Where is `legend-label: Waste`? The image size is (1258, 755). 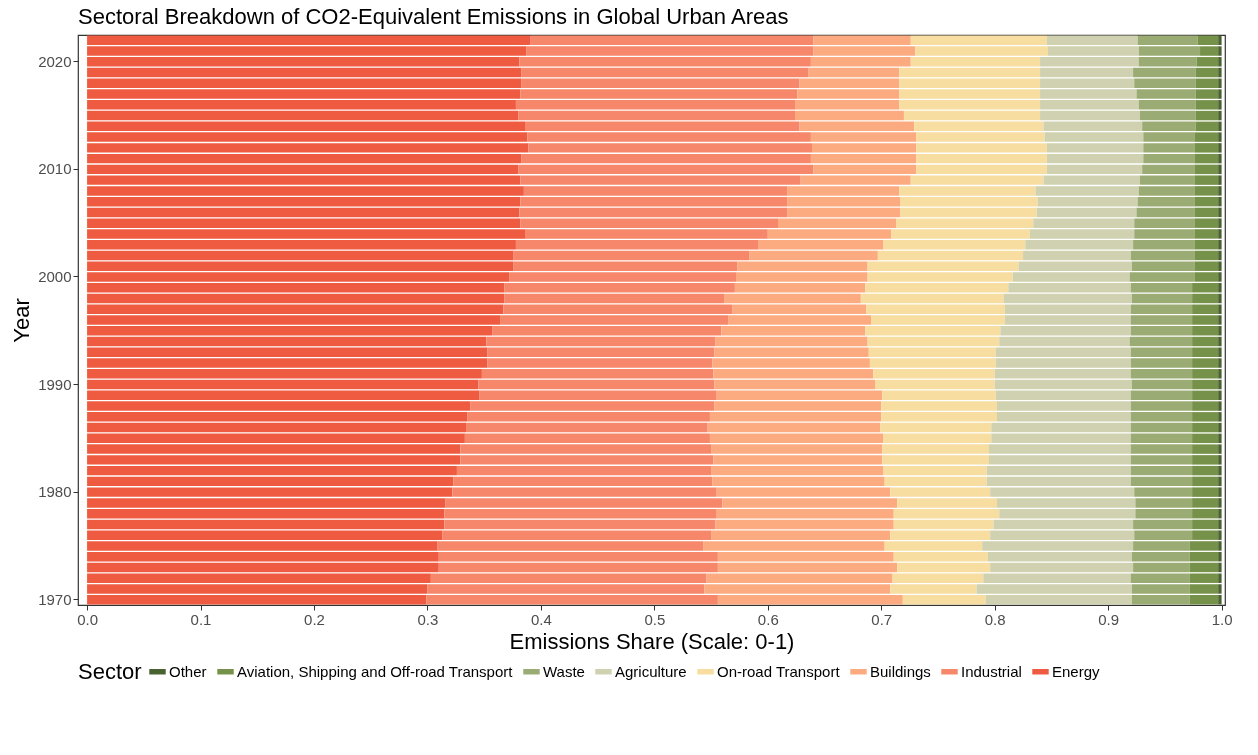
legend-label: Waste is located at coordinates (564, 671).